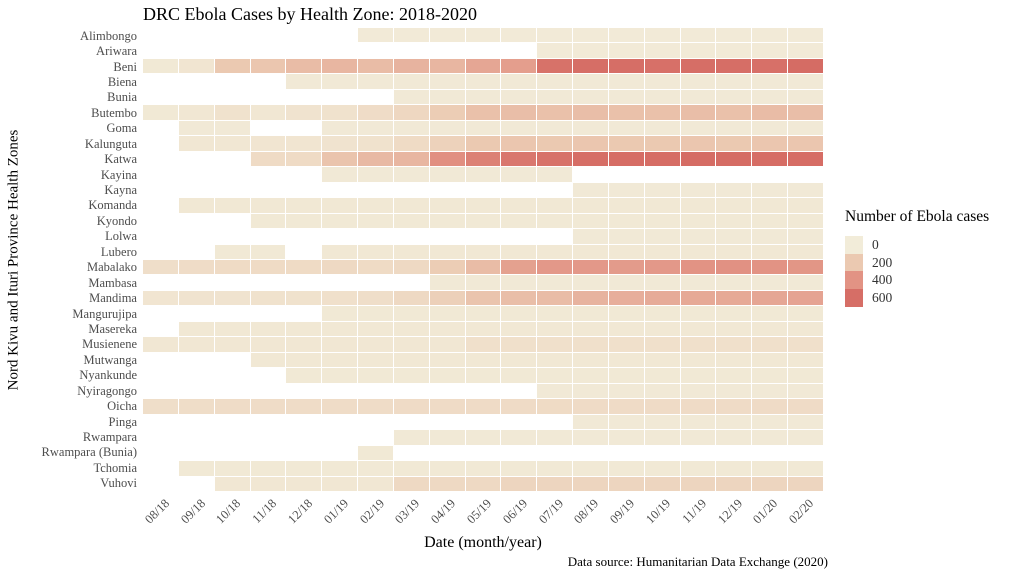  I want to click on y-tick-label: Lolwa, so click(121, 236).